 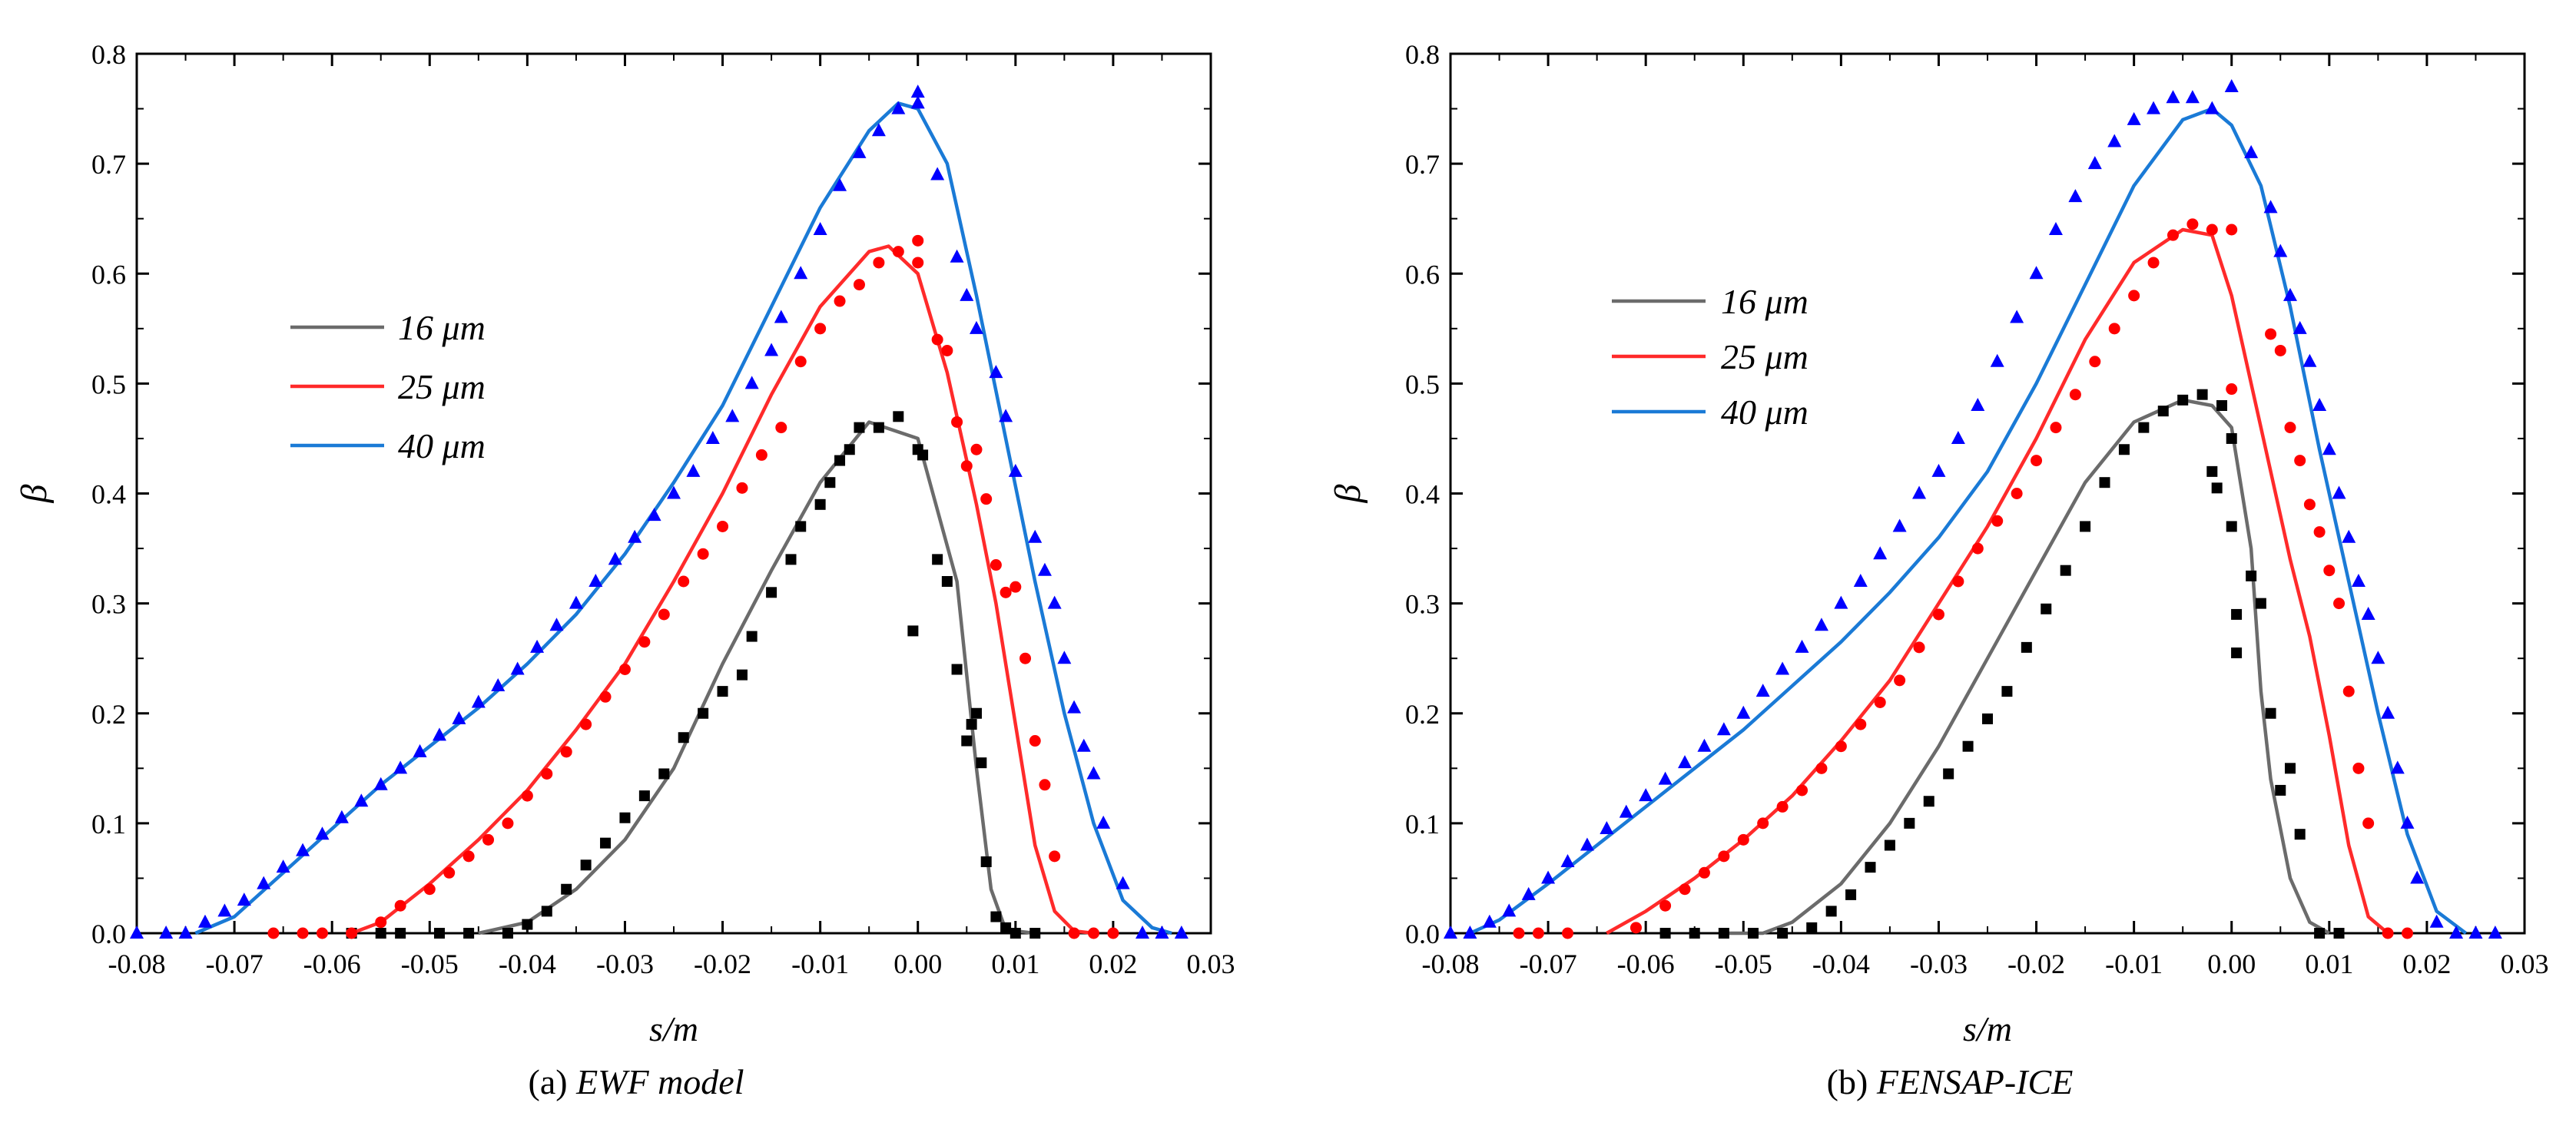 I want to click on caption-b-prefix: (b), so click(x=1847, y=1081).